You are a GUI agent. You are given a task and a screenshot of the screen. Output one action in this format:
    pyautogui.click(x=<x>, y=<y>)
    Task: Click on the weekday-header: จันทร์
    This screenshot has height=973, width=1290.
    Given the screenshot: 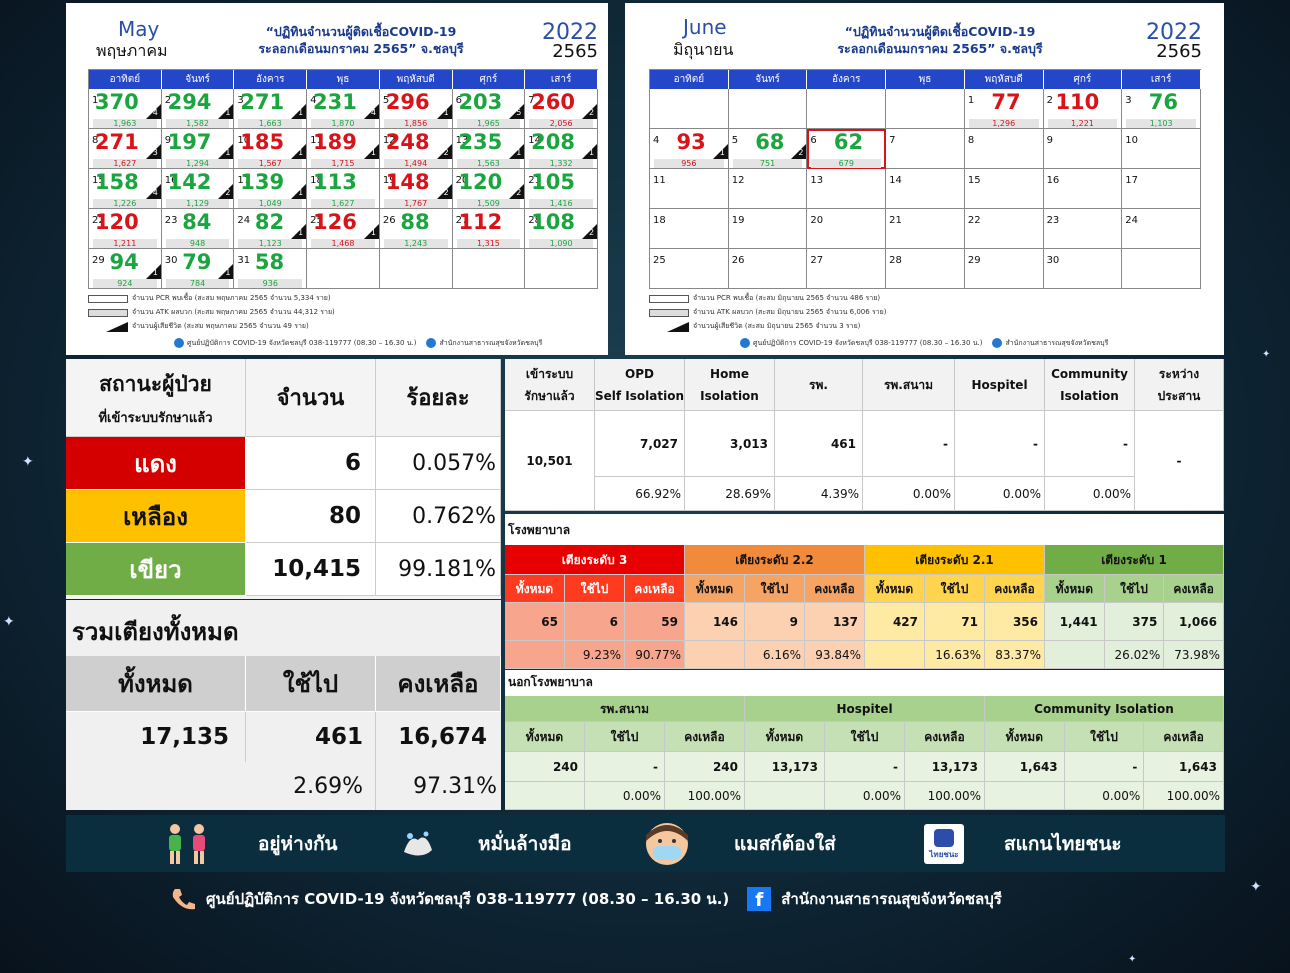 What is the action you would take?
    pyautogui.click(x=768, y=79)
    